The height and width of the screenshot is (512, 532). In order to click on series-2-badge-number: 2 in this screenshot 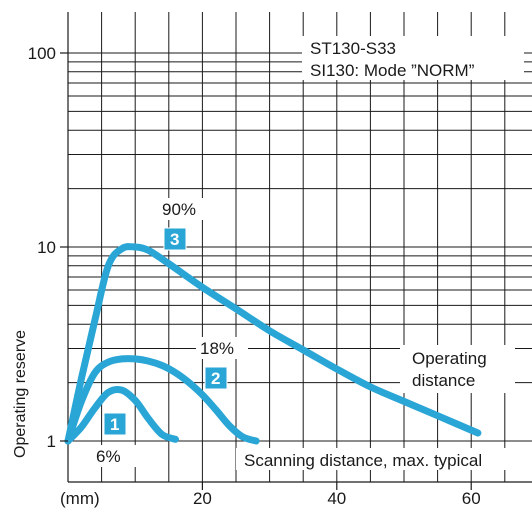, I will do `click(215, 378)`.